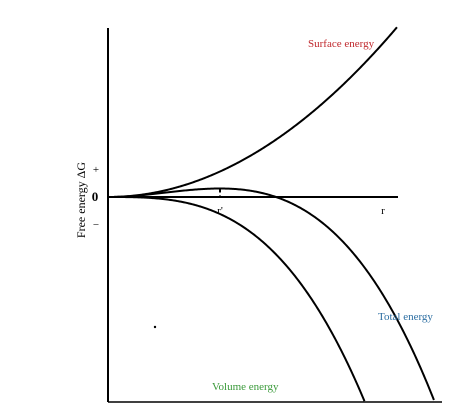 The height and width of the screenshot is (414, 474). Describe the element at coordinates (220, 211) in the screenshot. I see `r-prime-label: r'` at that location.